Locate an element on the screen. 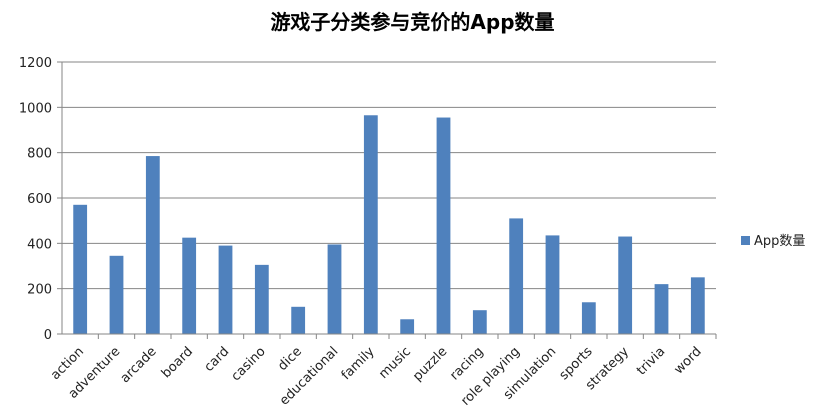 The image size is (825, 420). bar-action is located at coordinates (80, 269).